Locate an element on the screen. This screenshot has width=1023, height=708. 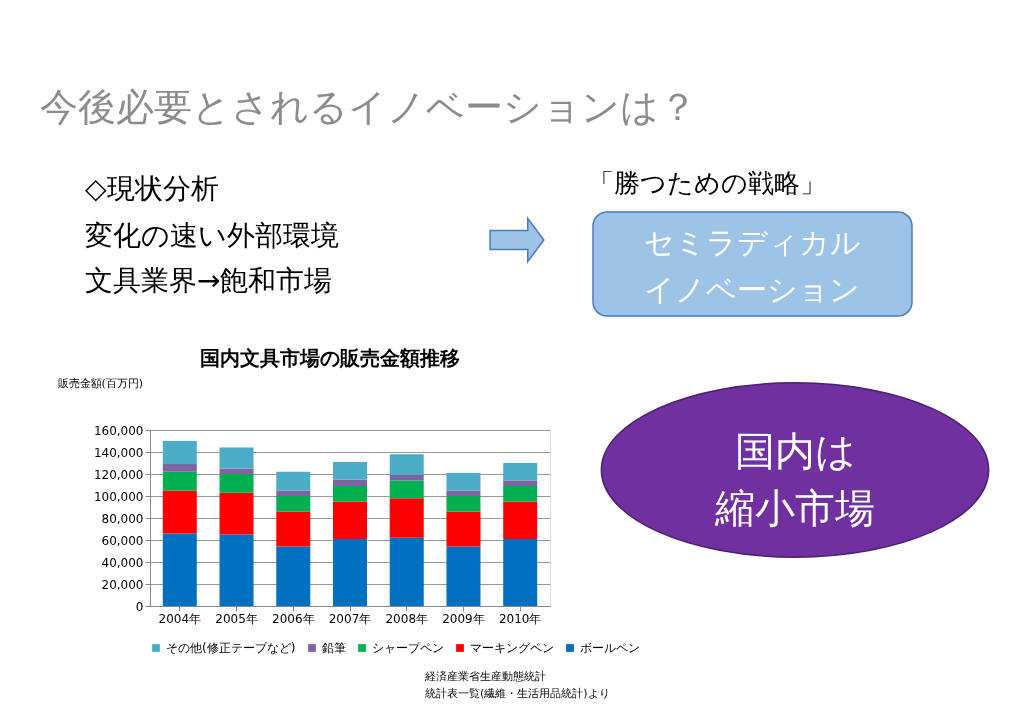
y-tick-label: 40,000 is located at coordinates (122, 562).